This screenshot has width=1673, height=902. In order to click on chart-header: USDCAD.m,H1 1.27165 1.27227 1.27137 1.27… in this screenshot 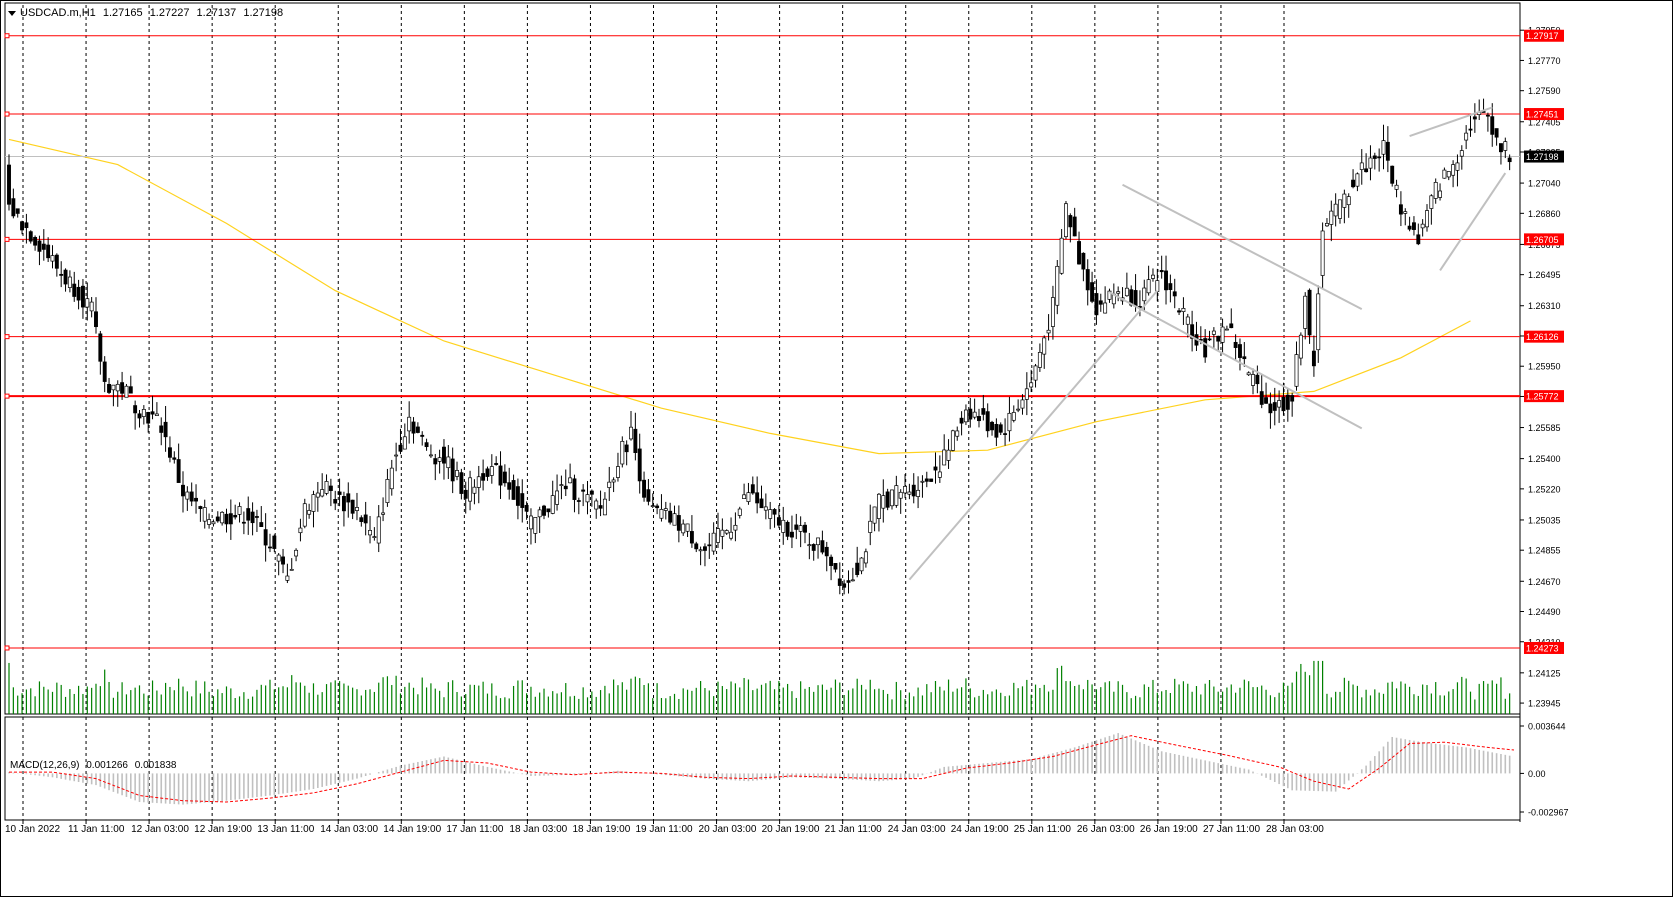, I will do `click(147, 13)`.